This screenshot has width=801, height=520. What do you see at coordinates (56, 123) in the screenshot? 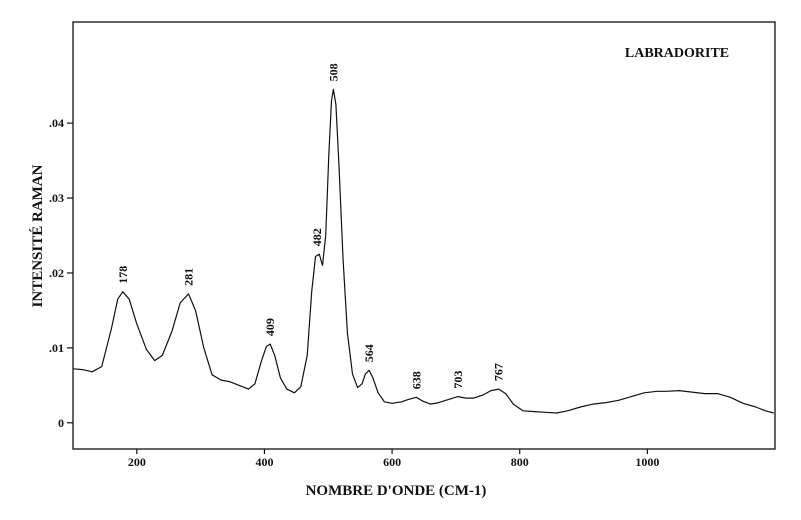
I see `y-tick-label: .04` at bounding box center [56, 123].